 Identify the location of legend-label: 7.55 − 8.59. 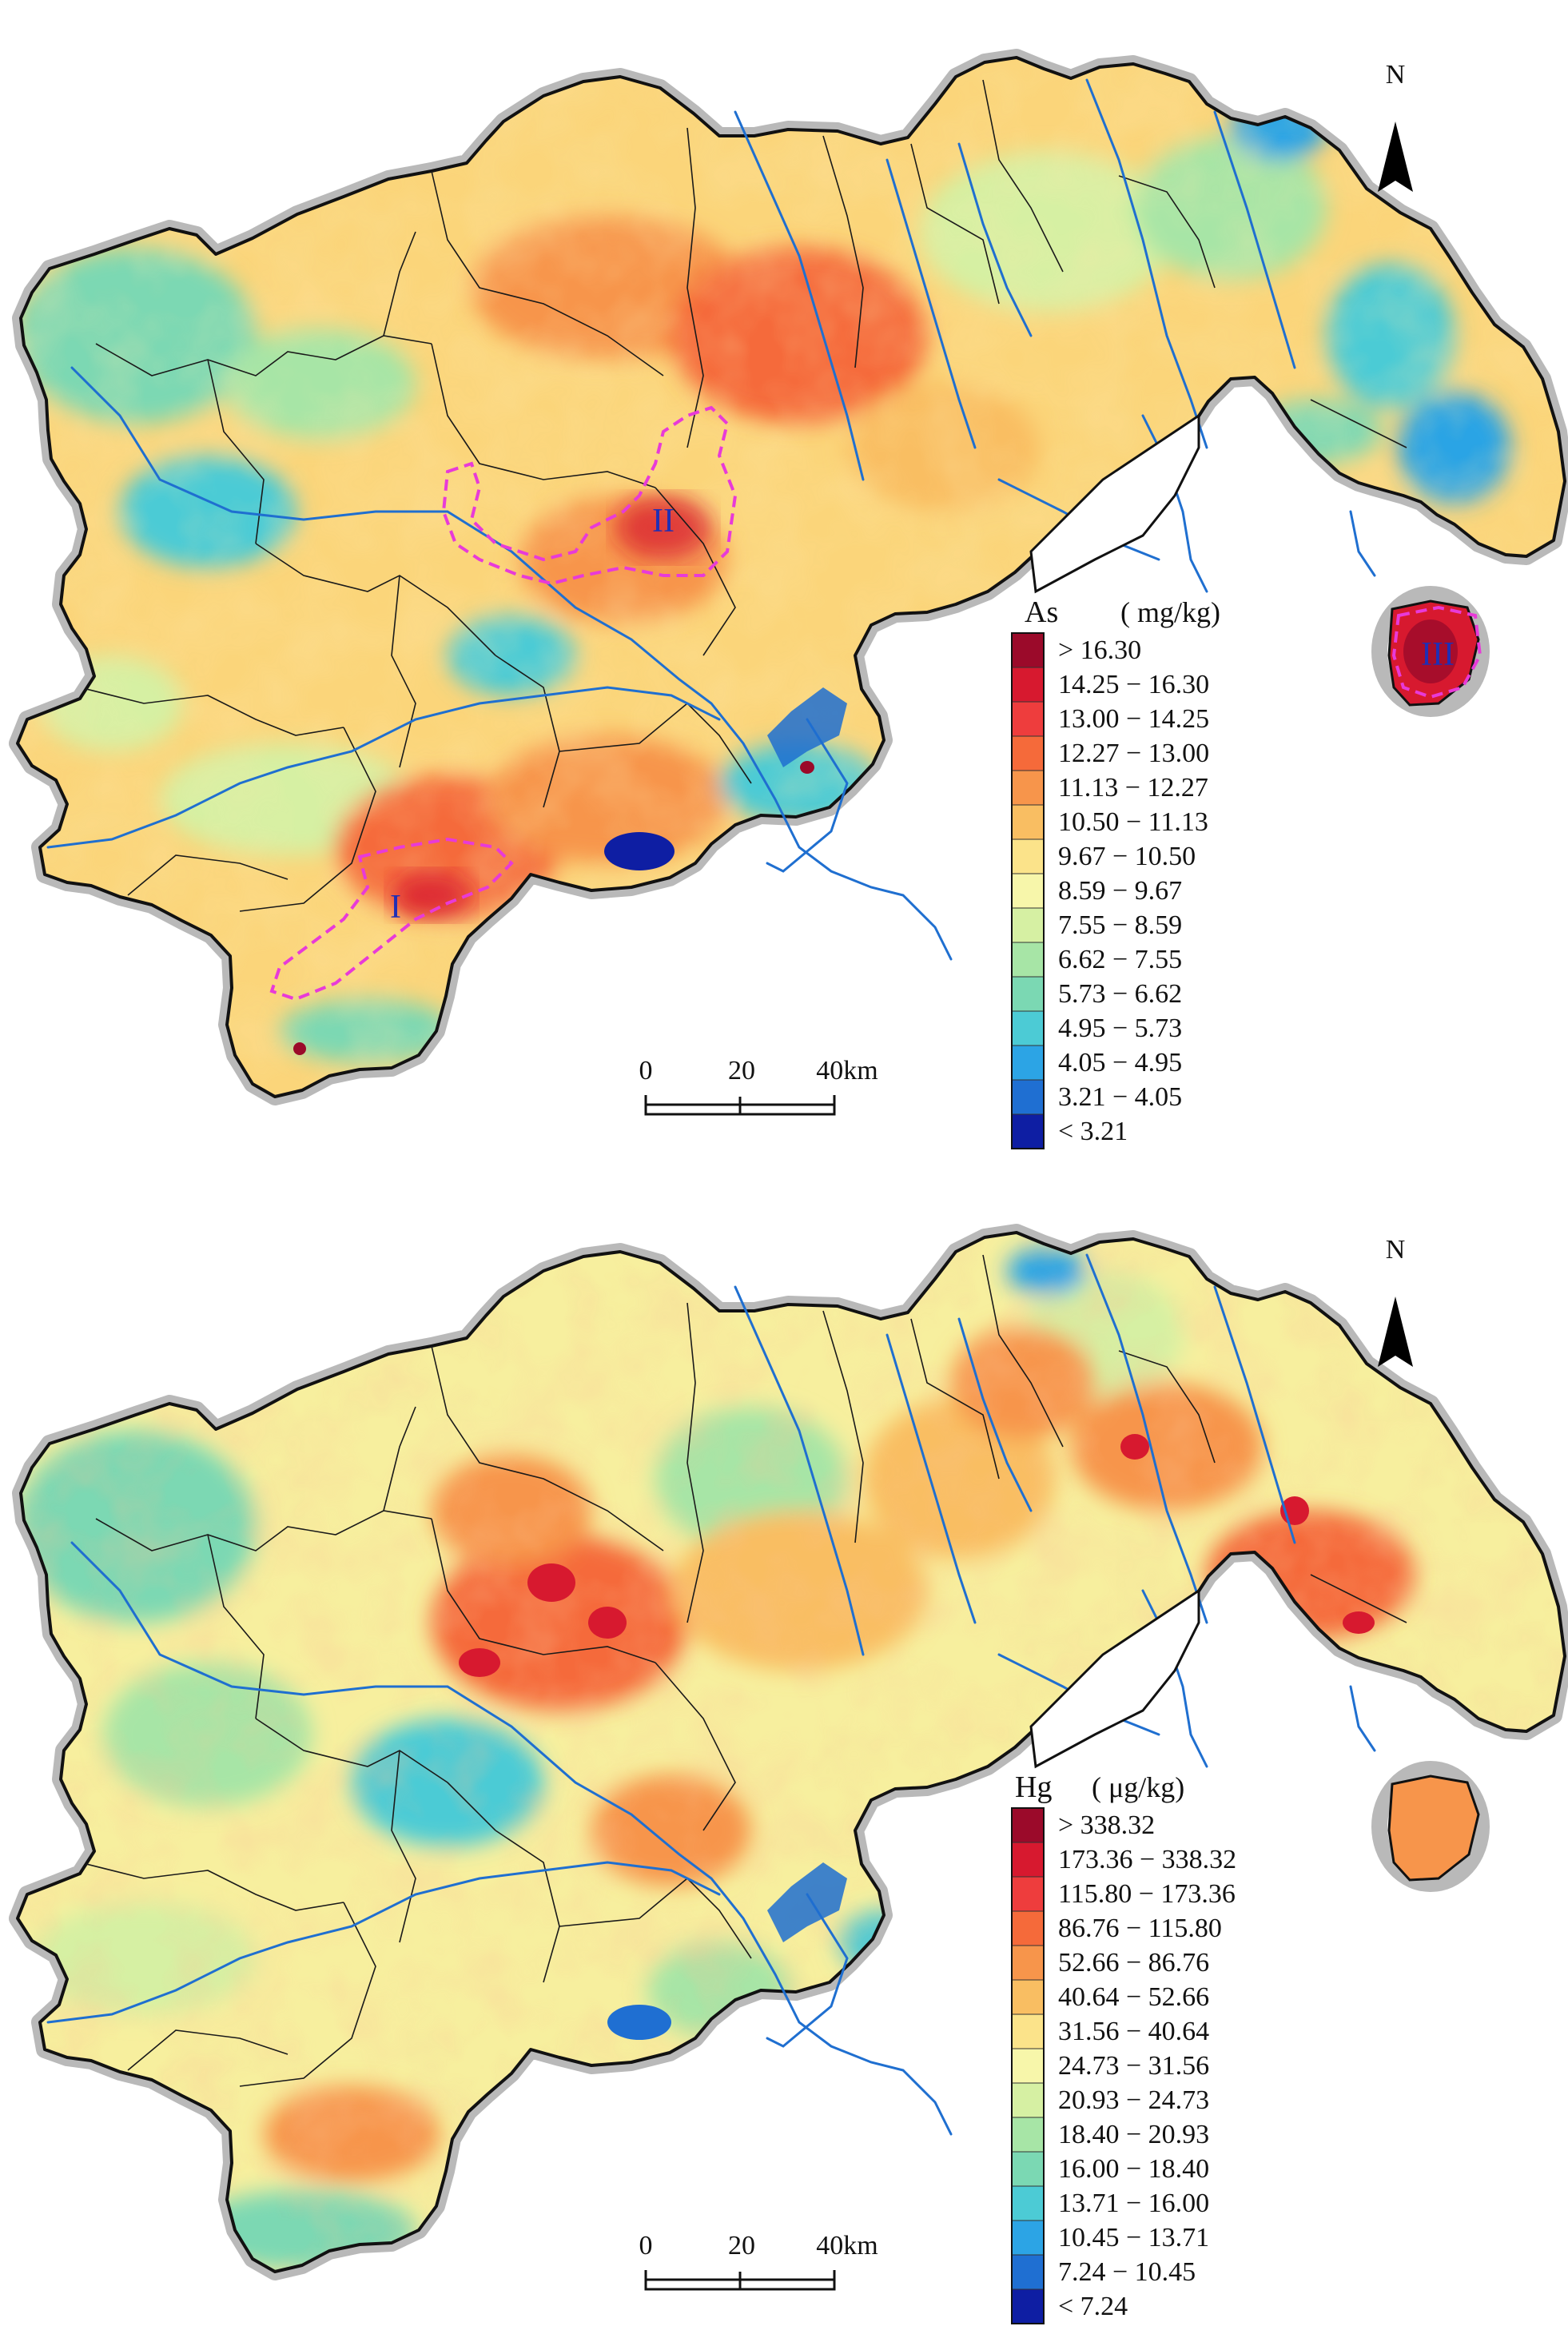
(1120, 925).